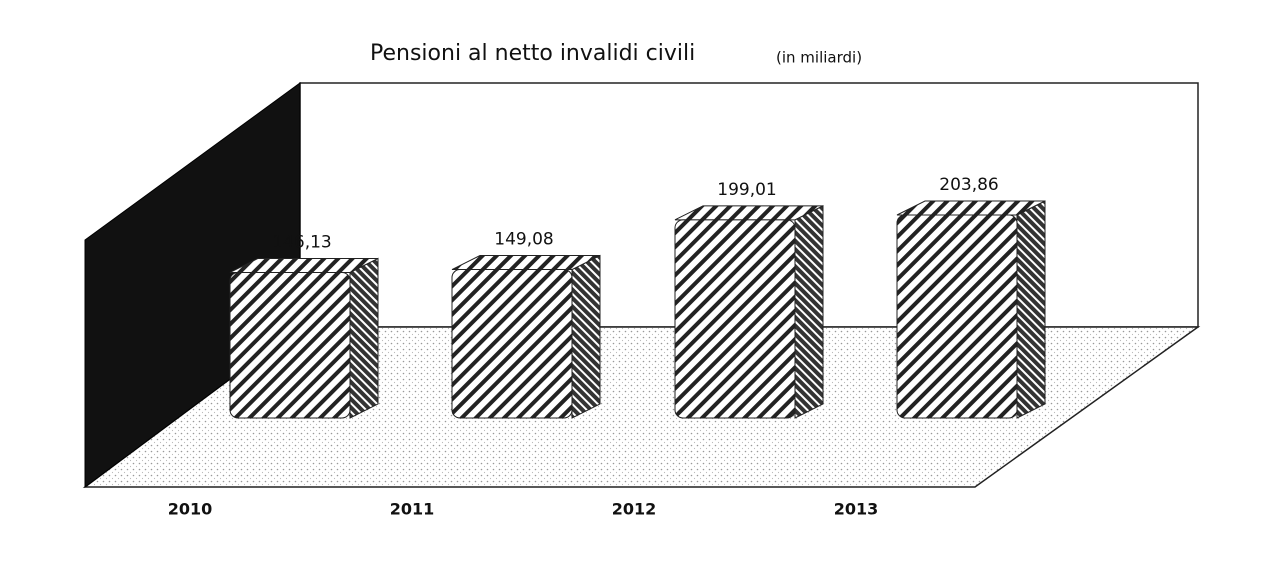 Image resolution: width=1268 pixels, height=581 pixels. I want to click on data-label: 199,01, so click(746, 190).